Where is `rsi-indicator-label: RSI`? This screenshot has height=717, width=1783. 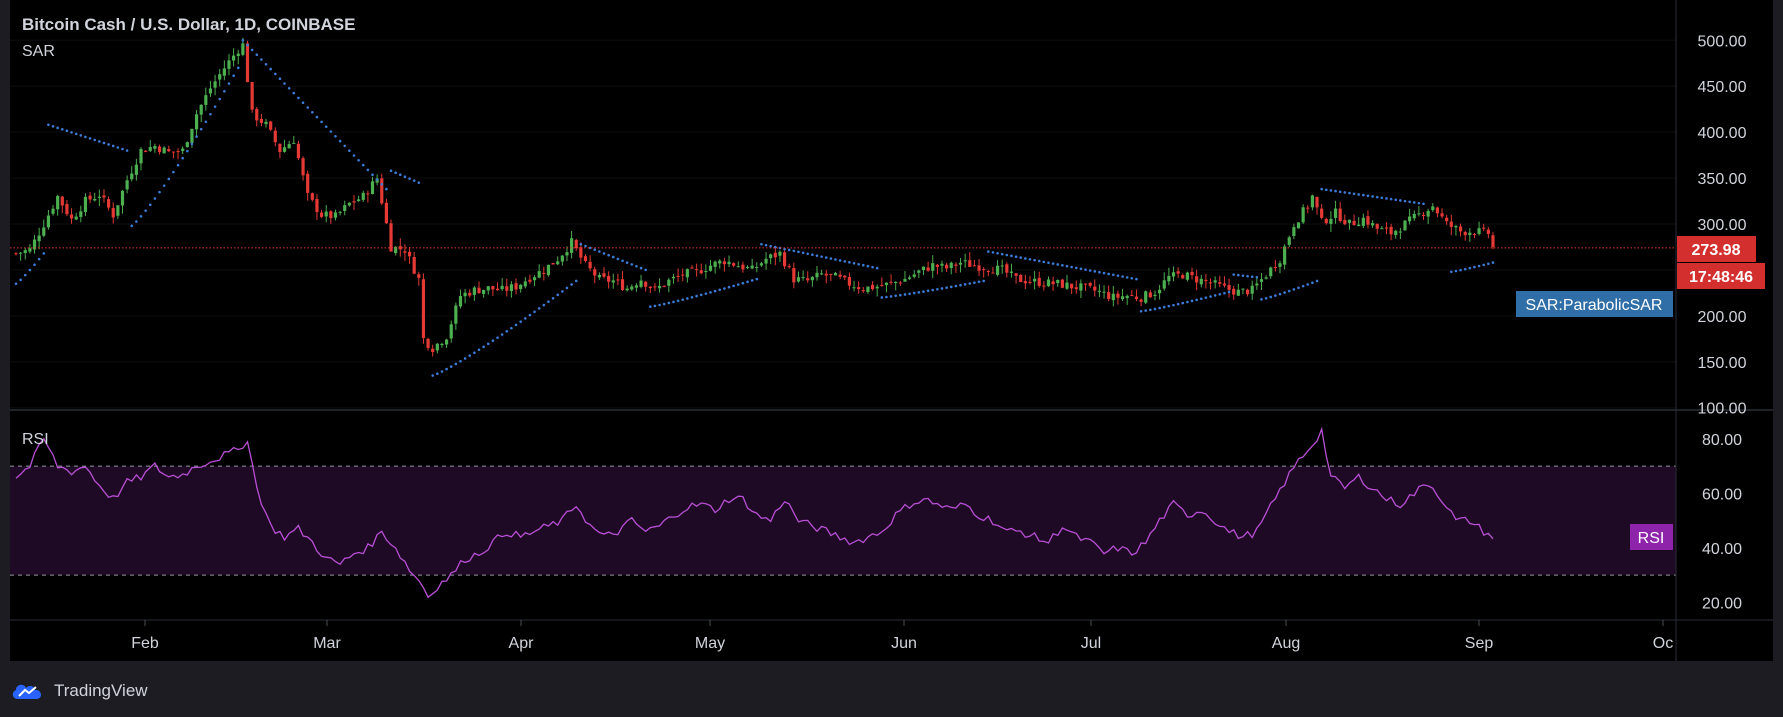 rsi-indicator-label: RSI is located at coordinates (35, 439).